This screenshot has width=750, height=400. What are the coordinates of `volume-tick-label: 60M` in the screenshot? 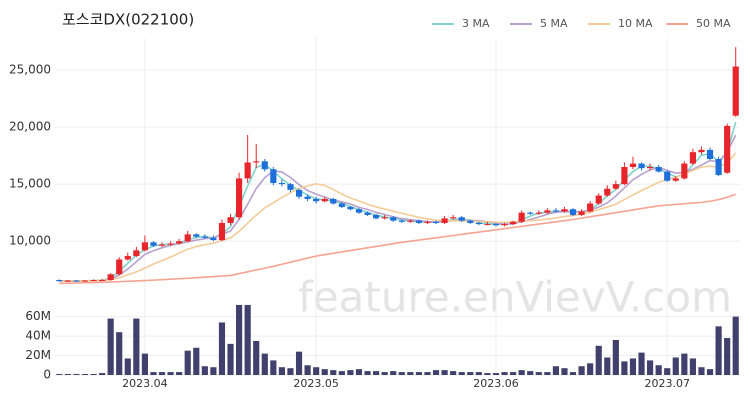 It's located at (38, 316).